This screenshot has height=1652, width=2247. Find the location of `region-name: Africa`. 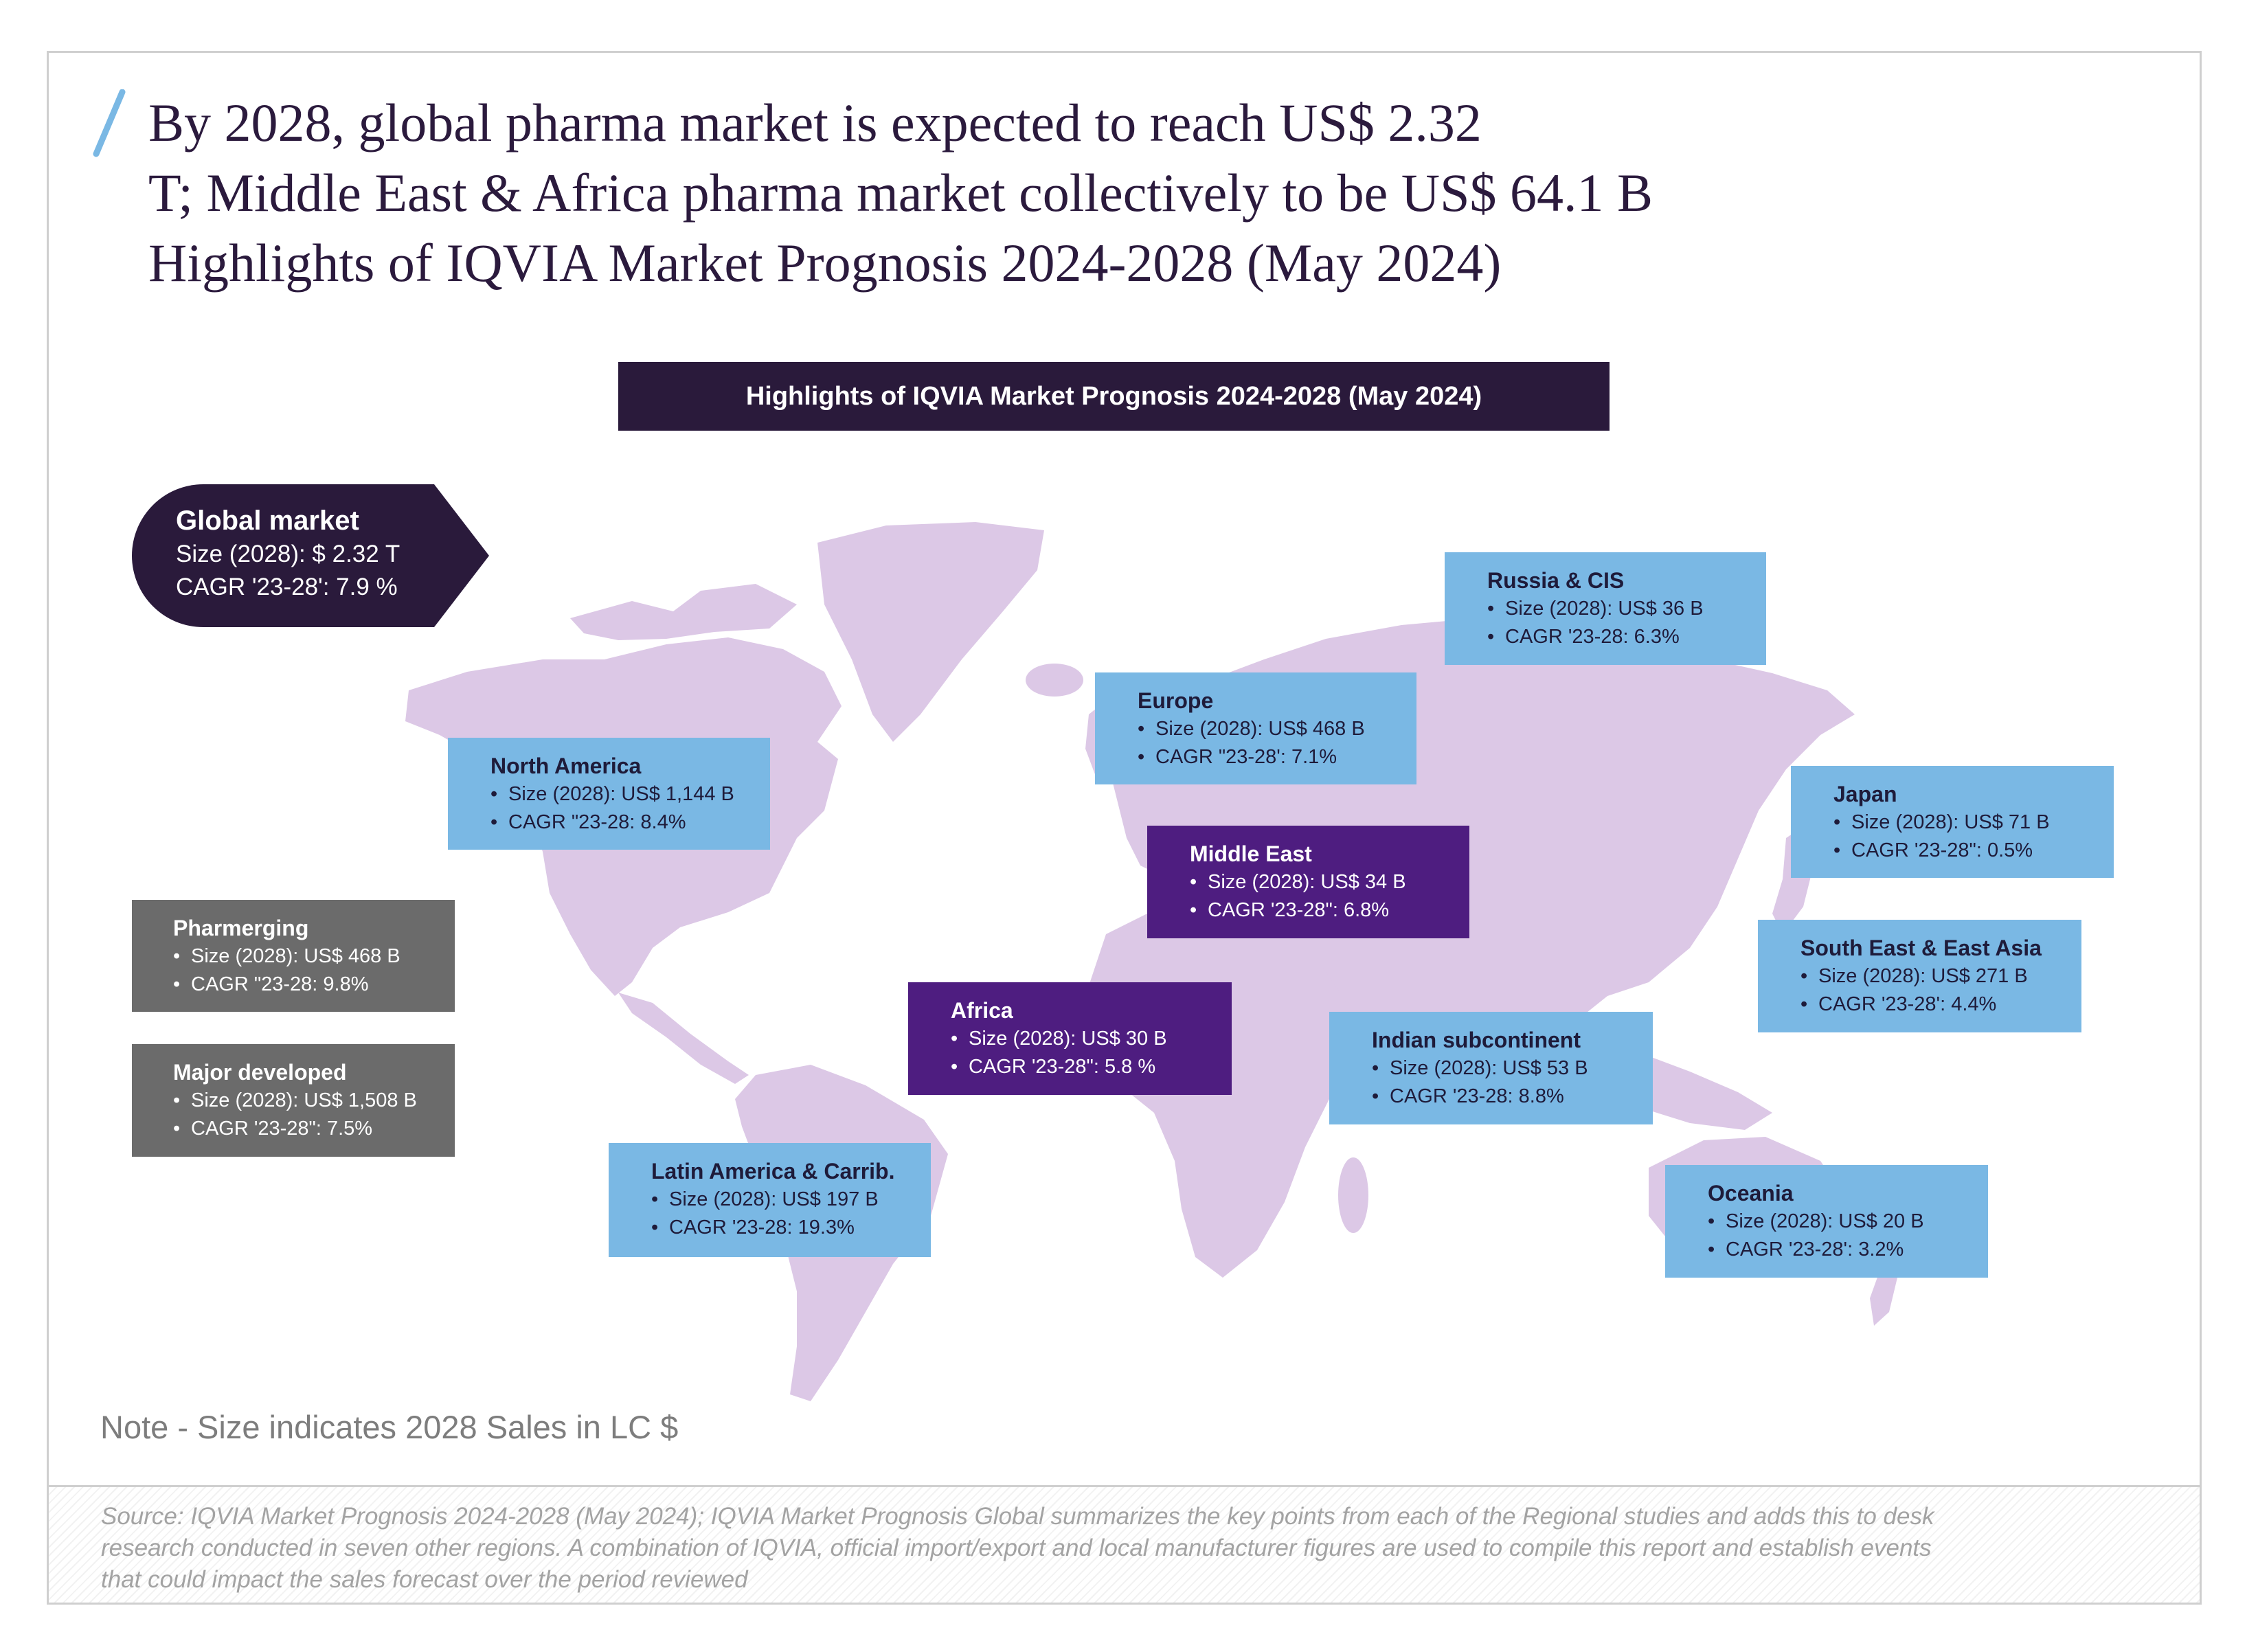

region-name: Africa is located at coordinates (982, 1011).